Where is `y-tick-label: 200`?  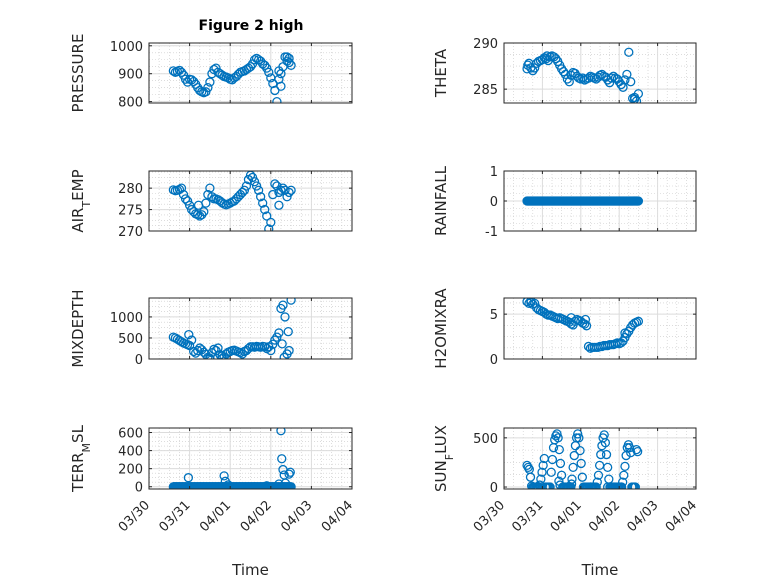
y-tick-label: 200 is located at coordinates (130, 470).